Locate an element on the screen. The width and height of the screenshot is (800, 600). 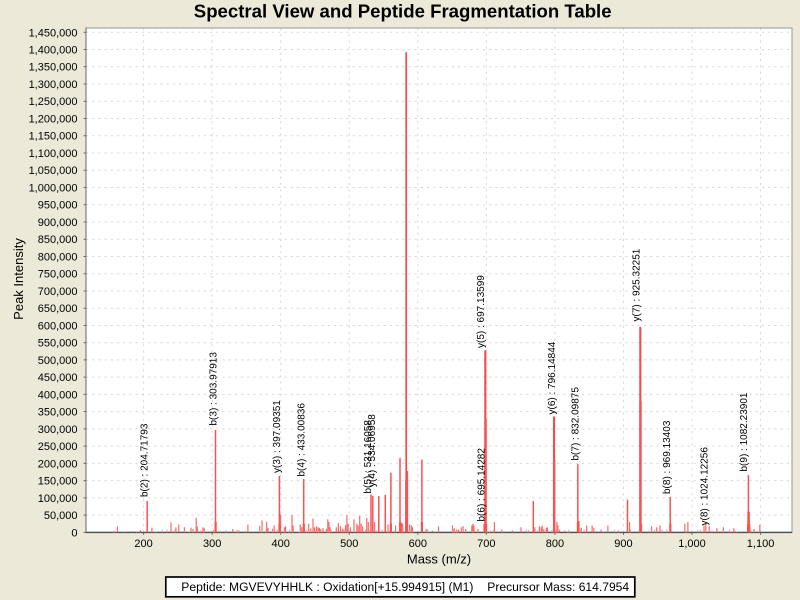
svg-text: 1,100 is located at coordinates (761, 544).